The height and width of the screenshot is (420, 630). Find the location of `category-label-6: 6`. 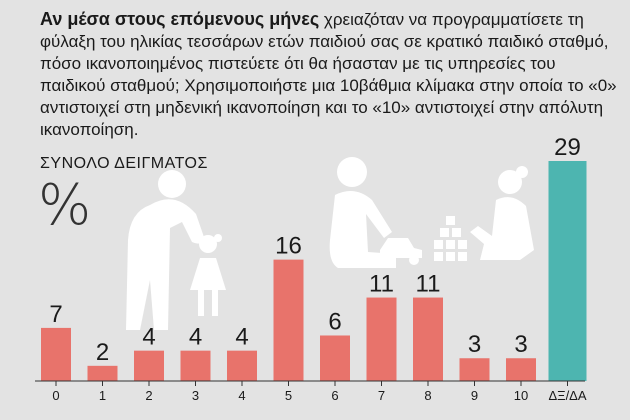

category-label-6: 6 is located at coordinates (334, 395).